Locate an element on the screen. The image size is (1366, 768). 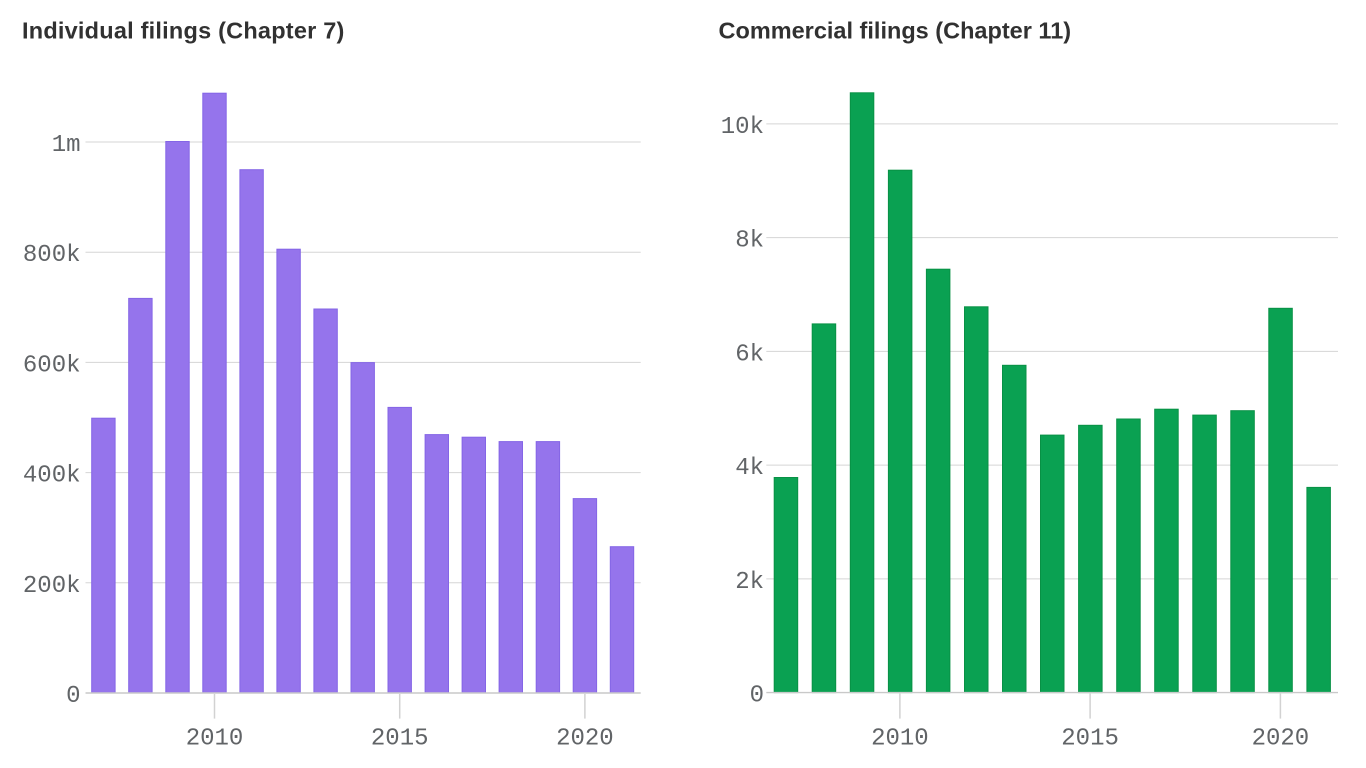
svg-text: 8k is located at coordinates (749, 241).